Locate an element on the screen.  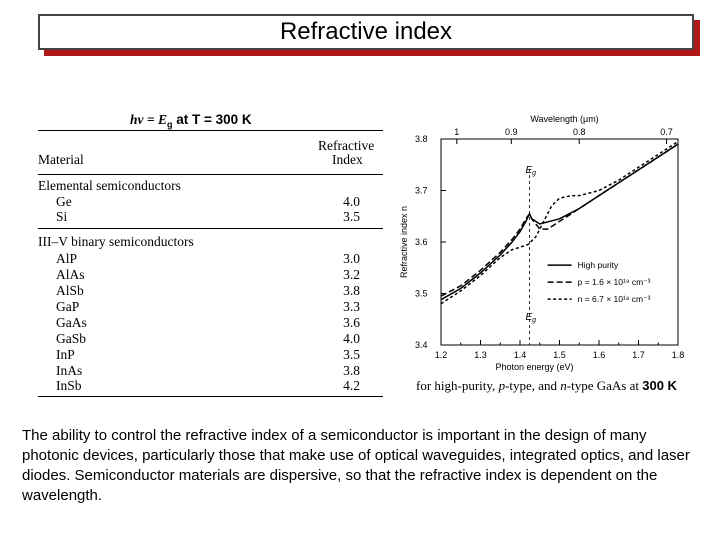
column-header-index-line1: Refractive is located at coordinates (346, 145).